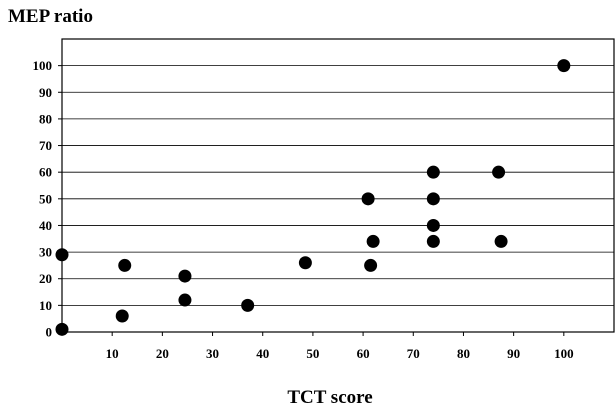 The height and width of the screenshot is (413, 616). I want to click on x-axis-ticks: 10 20 30 40 50 60 70 80 90 100, so click(340, 346).